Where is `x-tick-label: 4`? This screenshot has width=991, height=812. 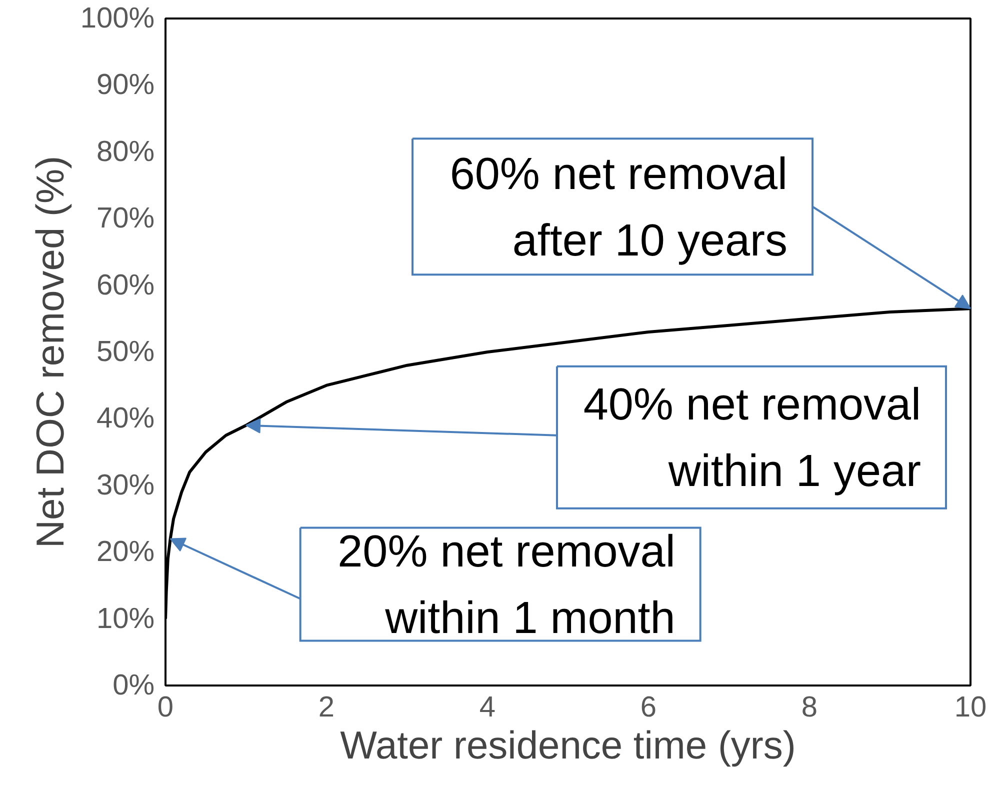 x-tick-label: 4 is located at coordinates (487, 708).